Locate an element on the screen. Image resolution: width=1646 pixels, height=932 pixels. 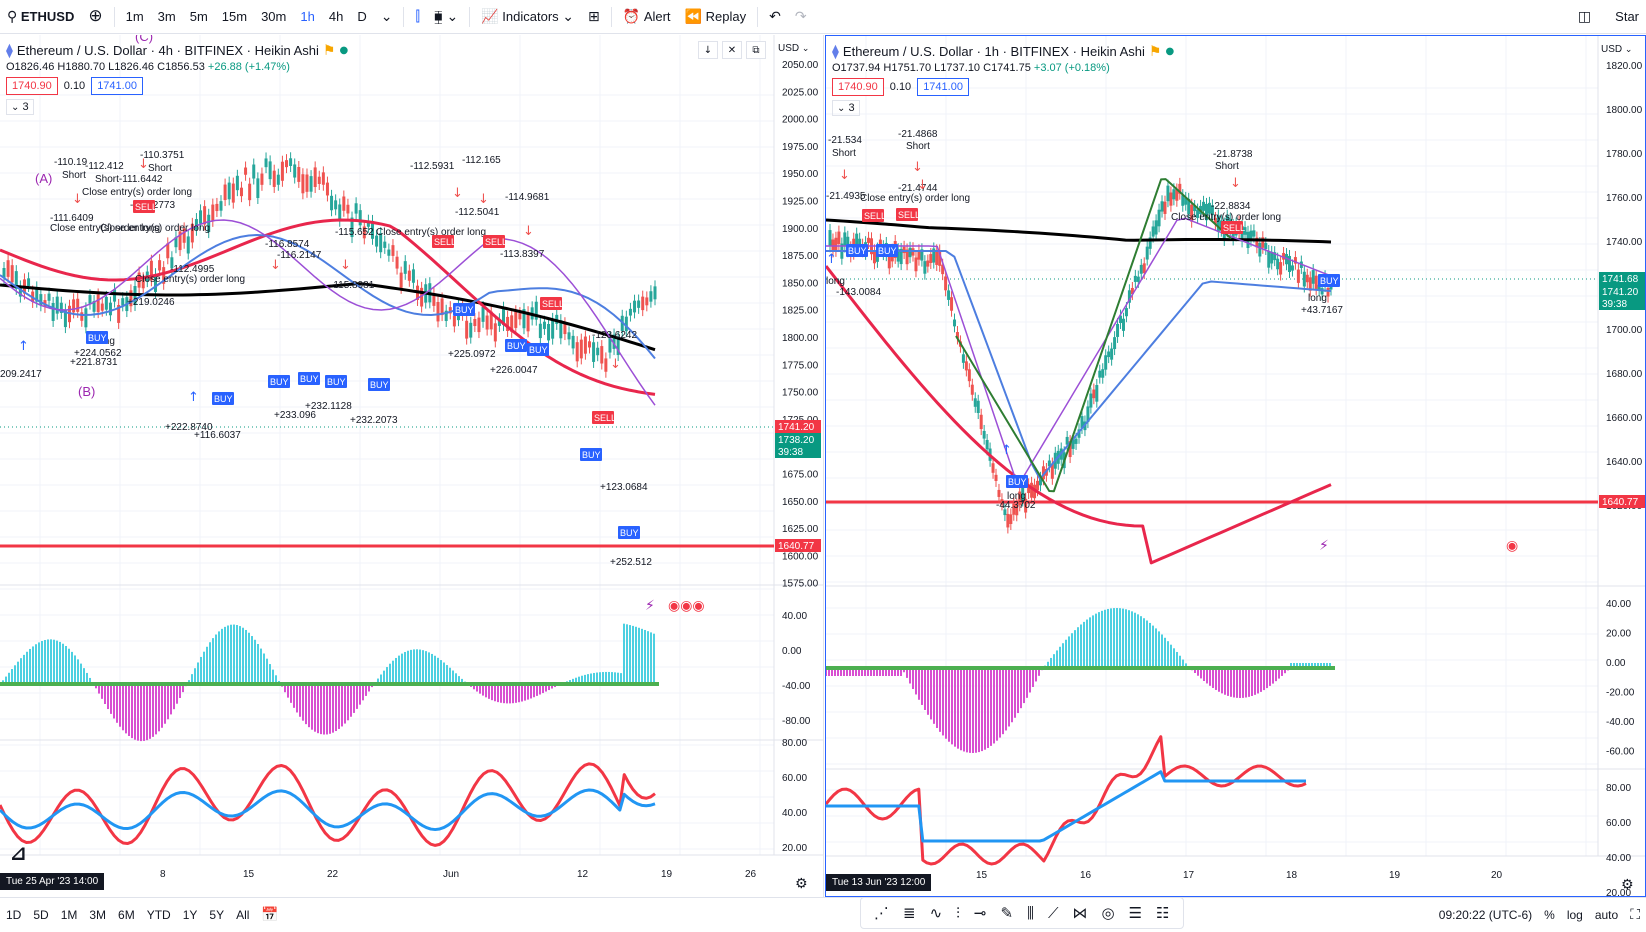
channel-tool-icon: ⫶ is located at coordinates (958, 913).